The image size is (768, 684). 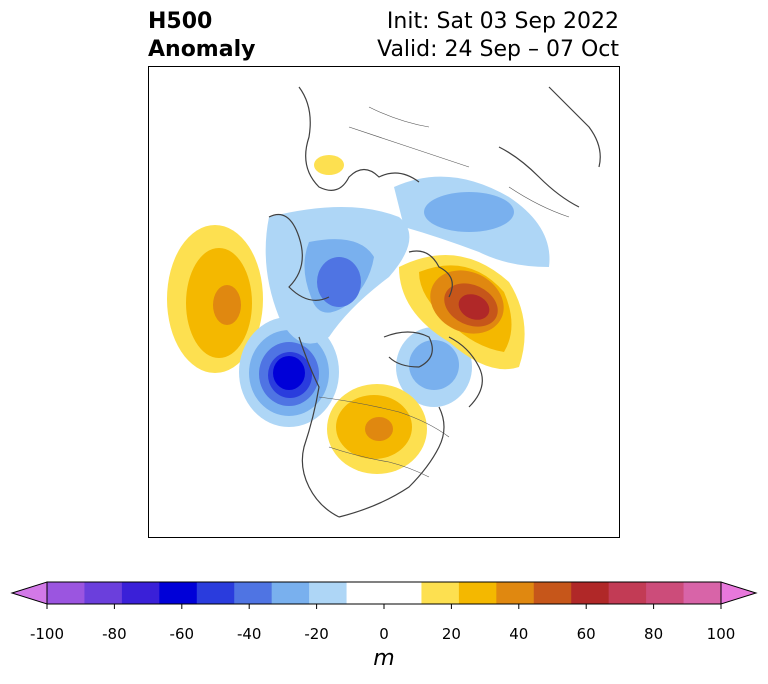 I want to click on colorbar-extend-high, so click(x=739, y=593).